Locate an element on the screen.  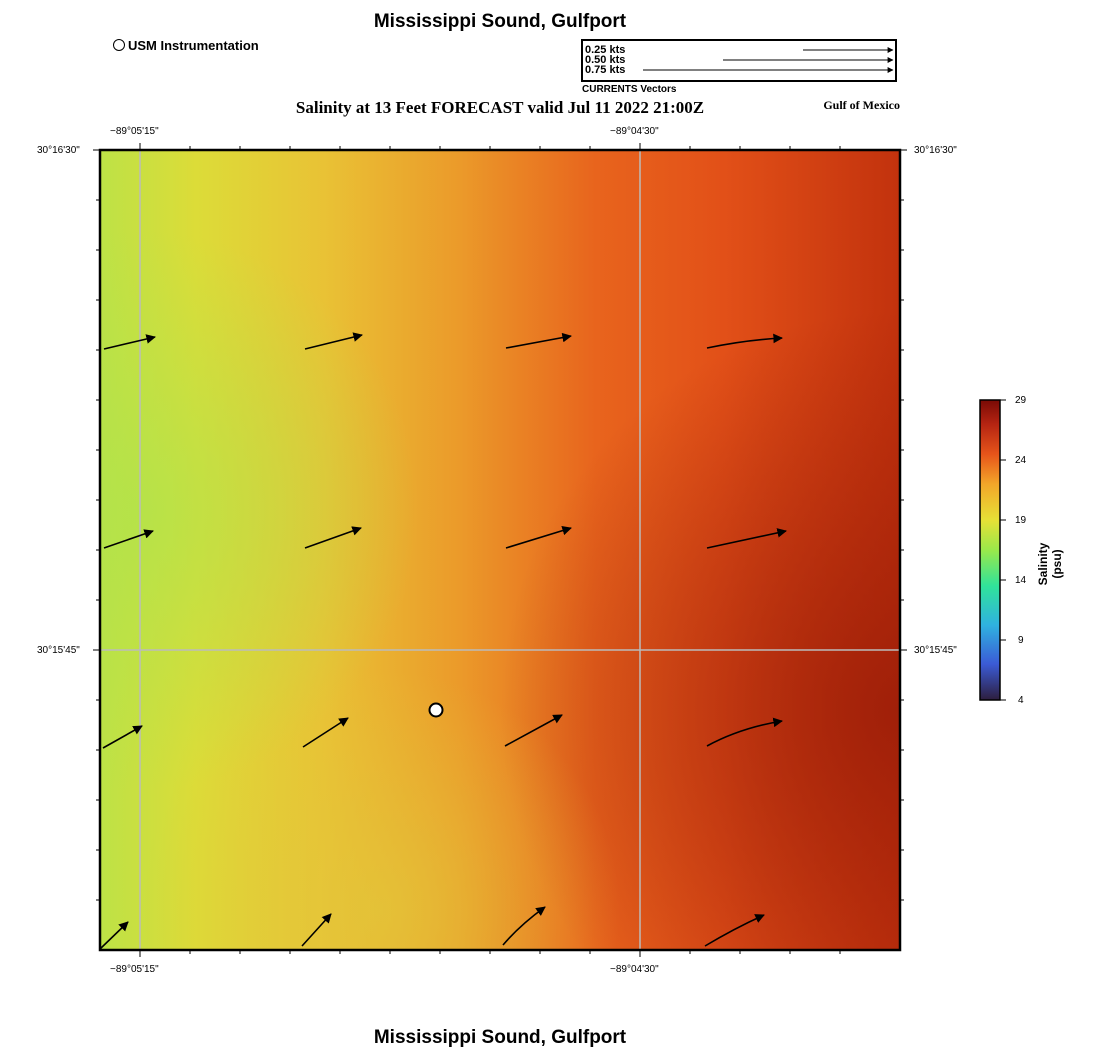
vector-legend-label-1: 0.25 kts is located at coordinates (605, 50).